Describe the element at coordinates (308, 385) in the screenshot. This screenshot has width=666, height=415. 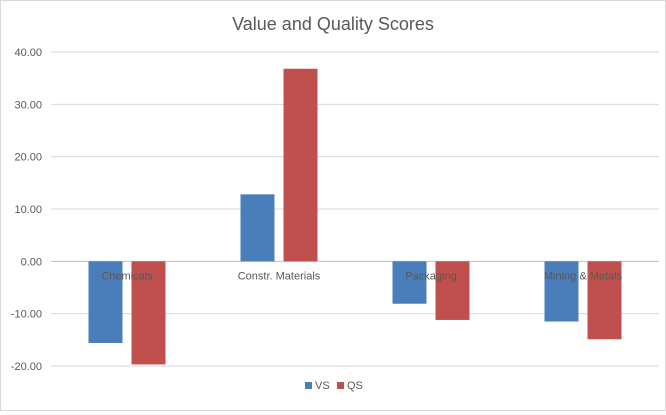
I see `legend-swatch-vs` at that location.